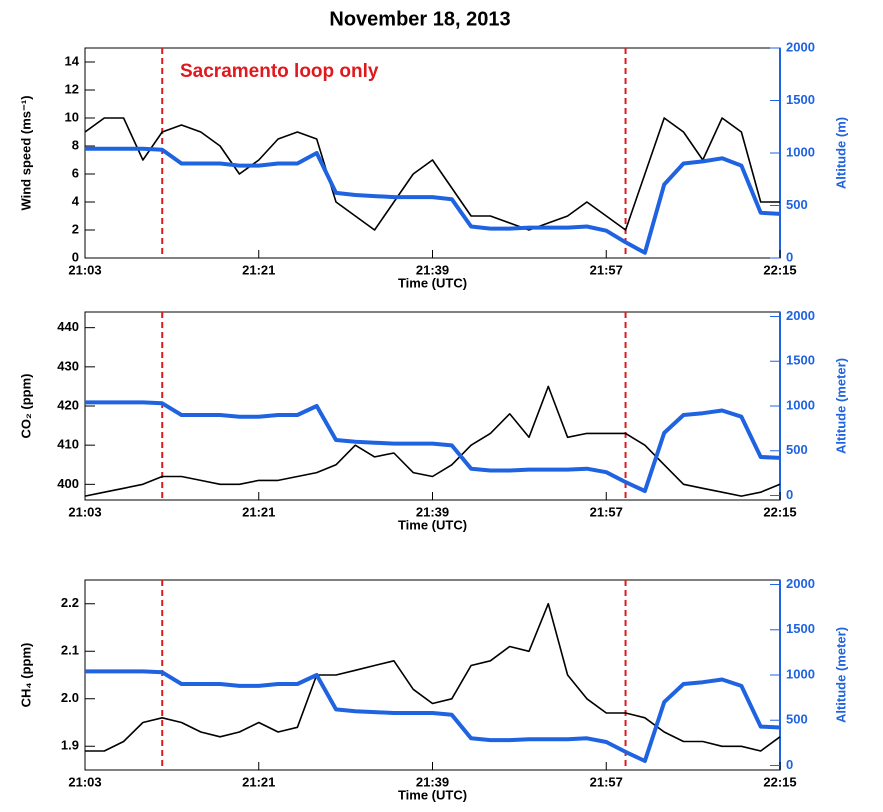 The height and width of the screenshot is (812, 883). Describe the element at coordinates (840, 153) in the screenshot. I see `y2-axis-label: Altitude (m)` at that location.